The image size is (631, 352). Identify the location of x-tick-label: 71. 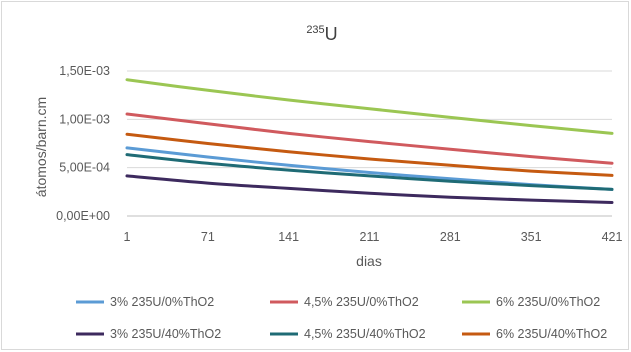
(208, 237).